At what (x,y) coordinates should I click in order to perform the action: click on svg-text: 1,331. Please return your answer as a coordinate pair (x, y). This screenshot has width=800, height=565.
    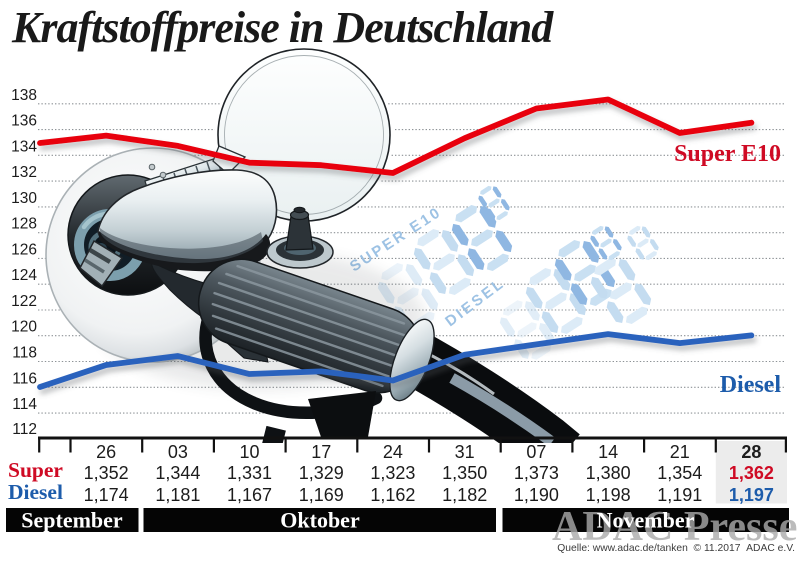
    Looking at the image, I should click on (249, 473).